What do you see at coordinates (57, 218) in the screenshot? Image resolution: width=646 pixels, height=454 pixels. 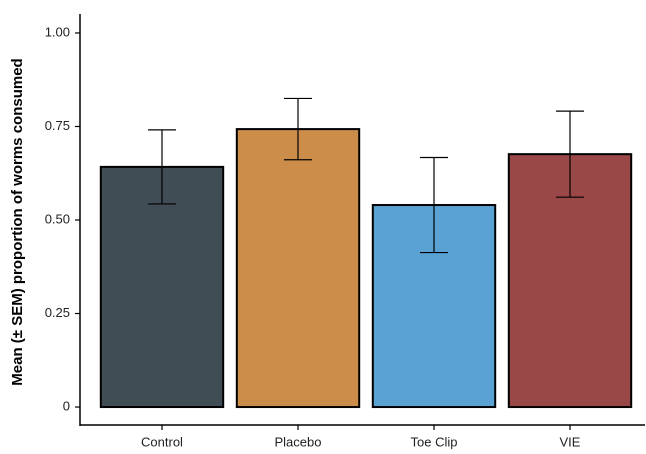 I see `y-tick-label: 0.50` at bounding box center [57, 218].